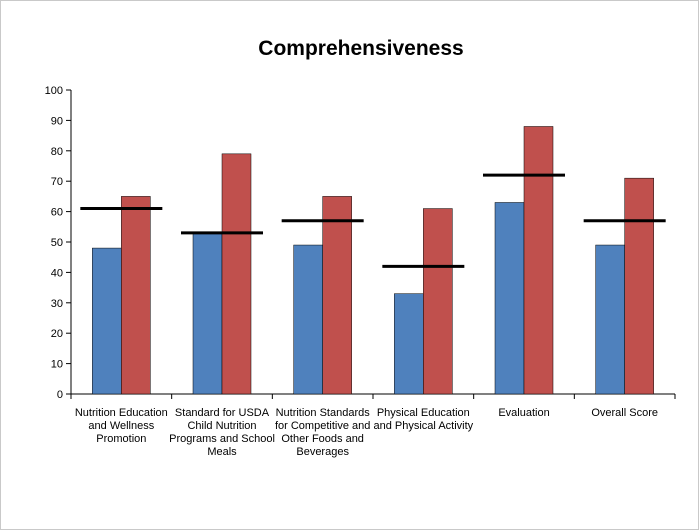 The width and height of the screenshot is (700, 532). Describe the element at coordinates (57, 273) in the screenshot. I see `y-tick-label: 40` at that location.